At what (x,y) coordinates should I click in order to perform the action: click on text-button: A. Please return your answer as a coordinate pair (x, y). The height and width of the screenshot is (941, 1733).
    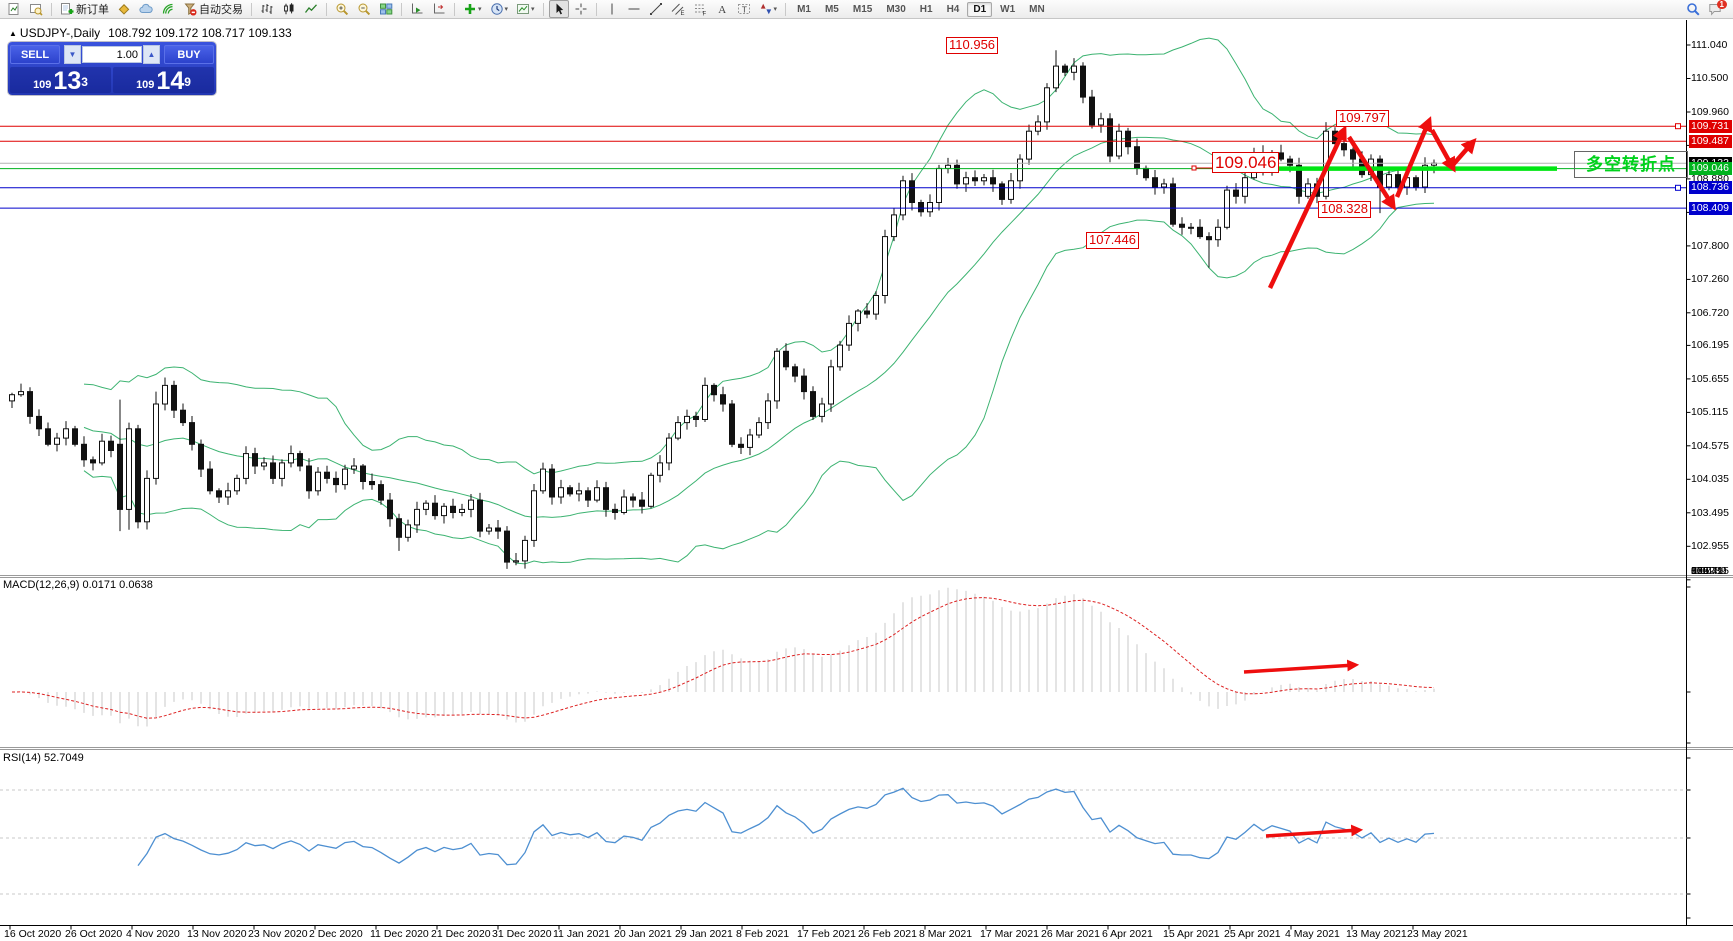
    Looking at the image, I should click on (722, 9).